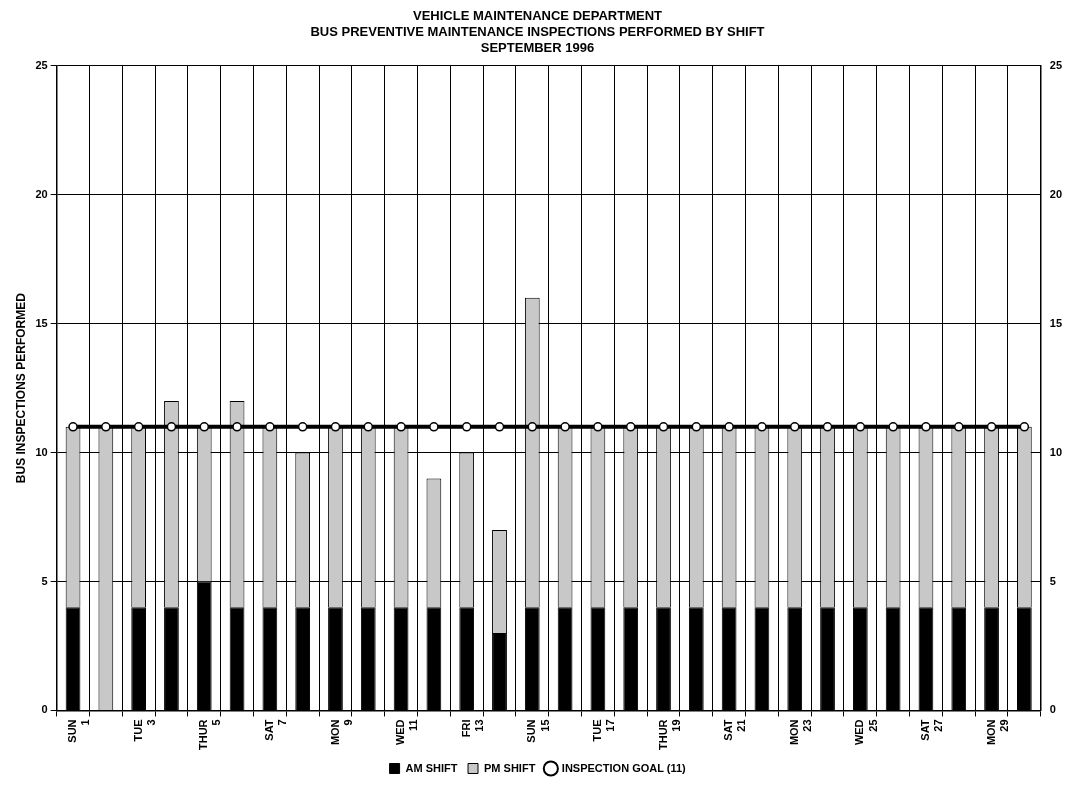  Describe the element at coordinates (472, 728) in the screenshot. I see `x-tick-label: FRI 13` at that location.